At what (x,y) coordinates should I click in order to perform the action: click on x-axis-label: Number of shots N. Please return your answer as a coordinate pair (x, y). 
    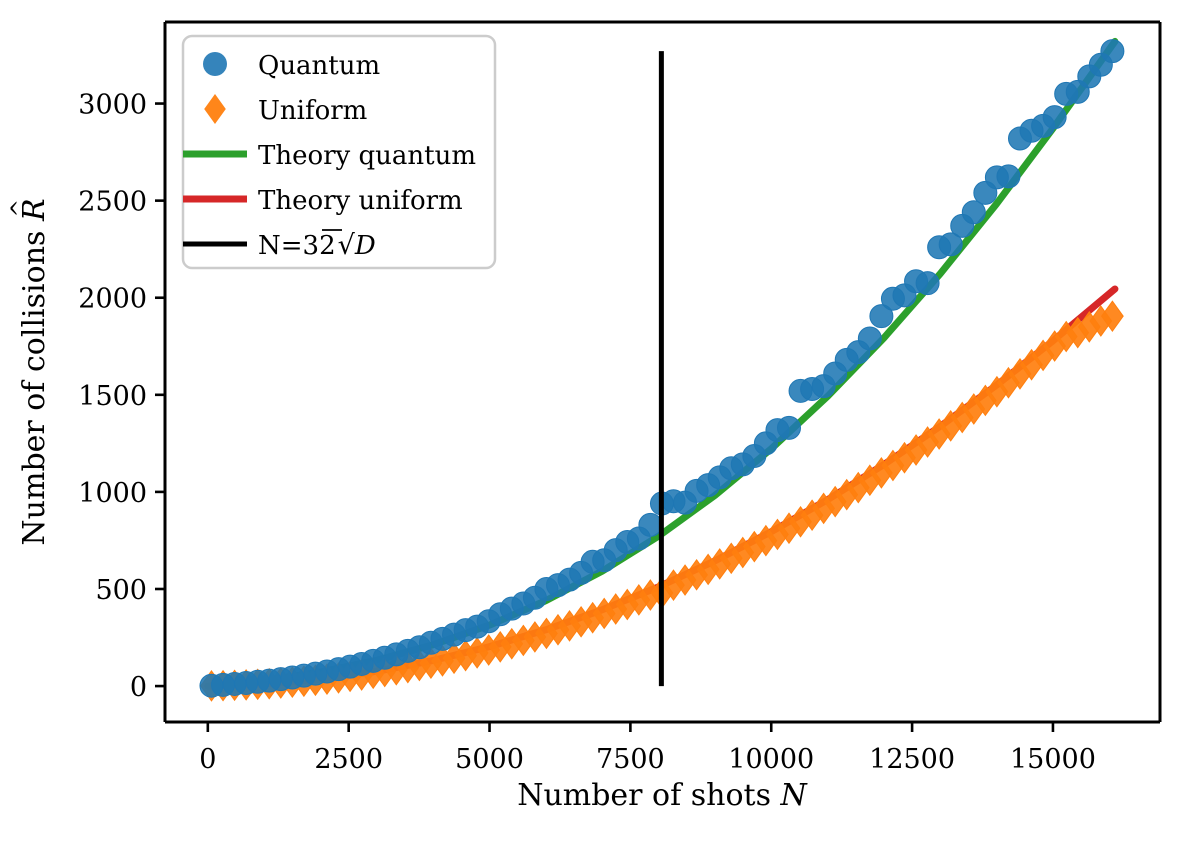
    Looking at the image, I should click on (662, 795).